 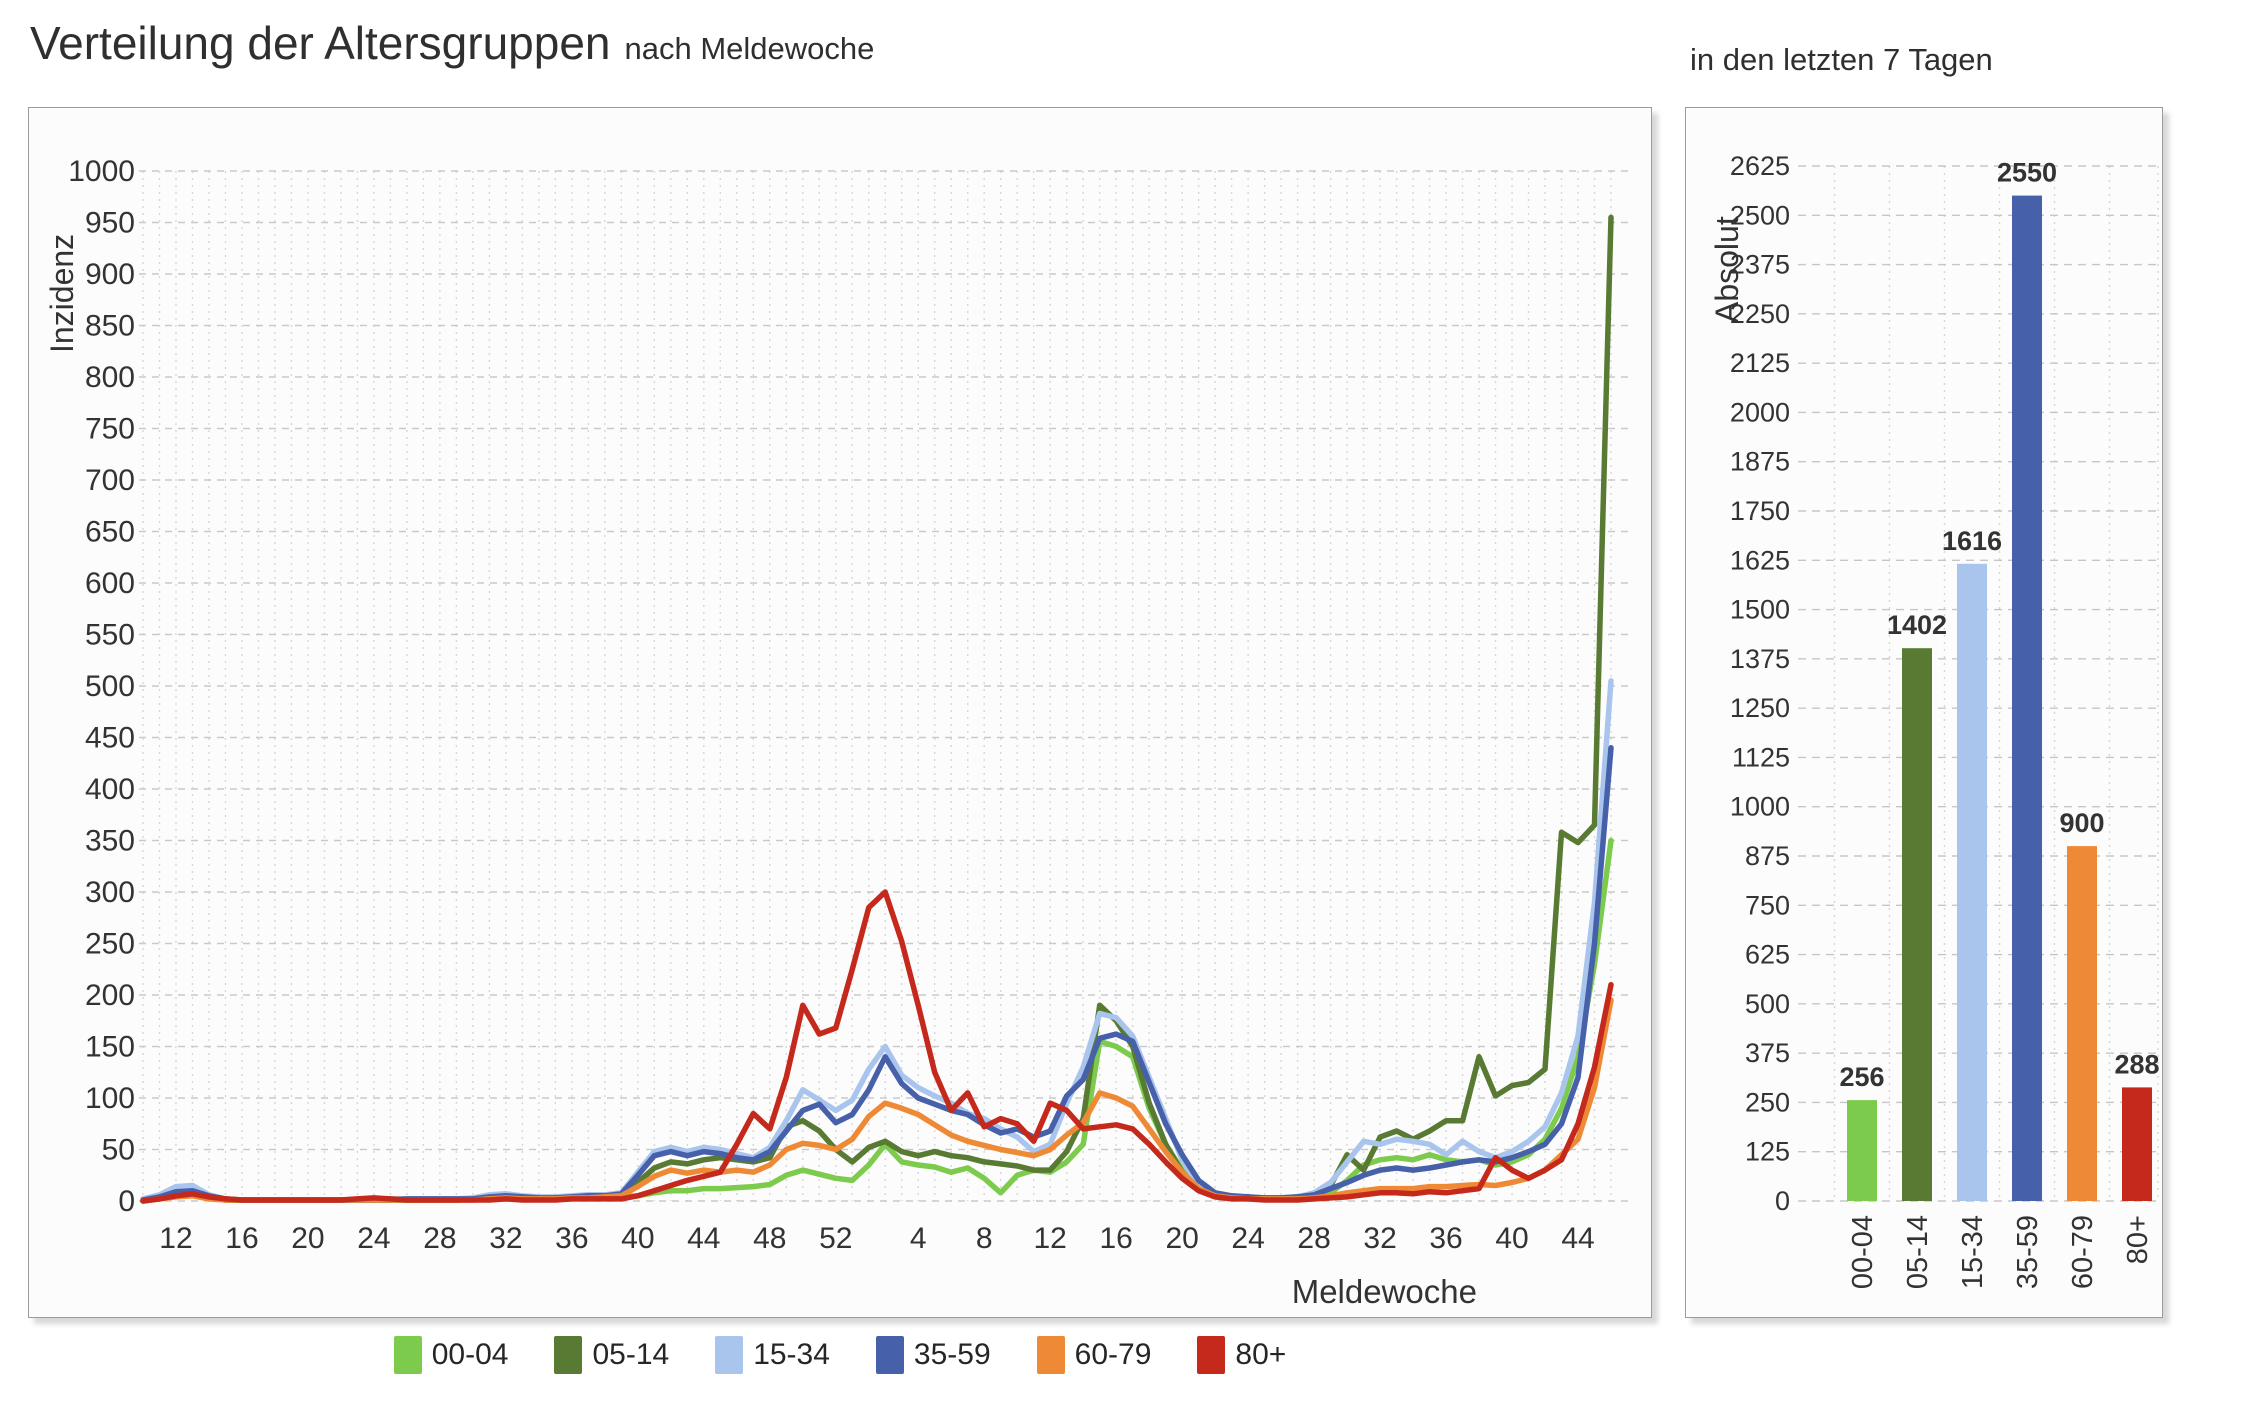 I want to click on legend-item-80+: 80+, so click(x=1241, y=1355).